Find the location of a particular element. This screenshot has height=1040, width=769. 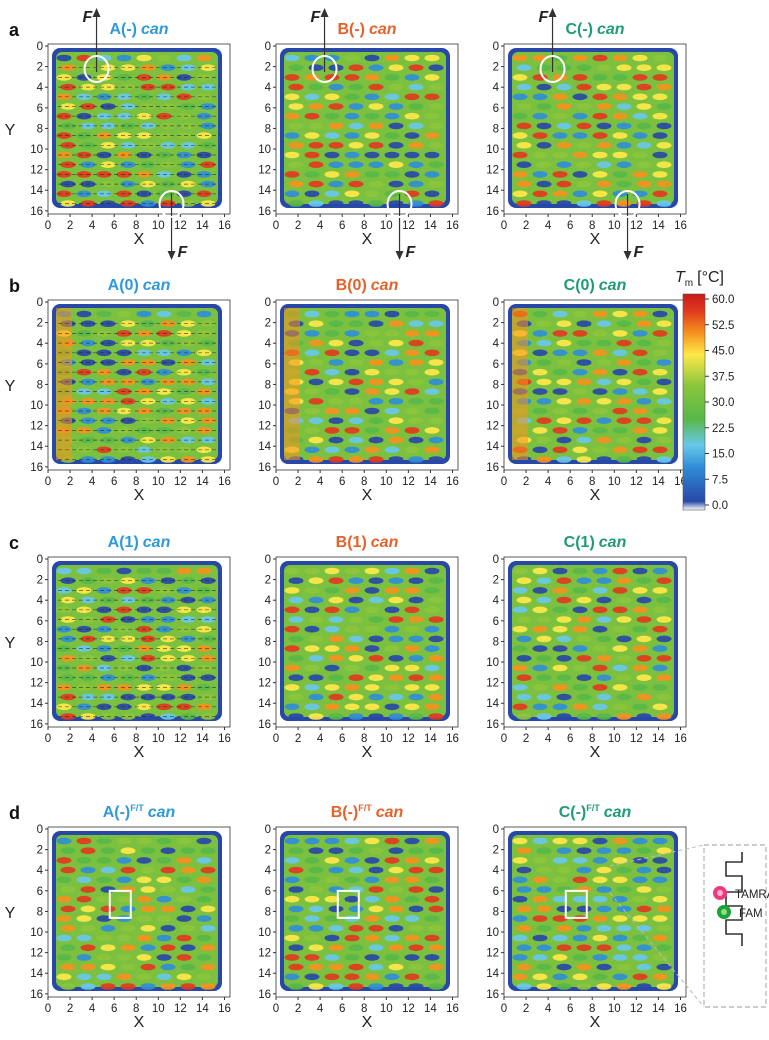

colorbar-gradient is located at coordinates (694, 402).